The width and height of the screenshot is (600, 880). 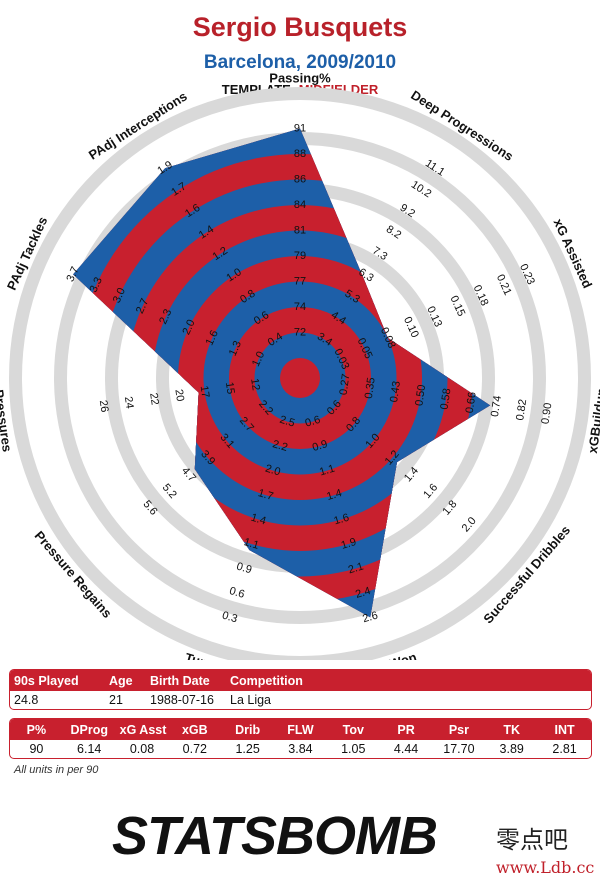 What do you see at coordinates (165, 316) in the screenshot?
I see `tick-label: 2.3` at bounding box center [165, 316].